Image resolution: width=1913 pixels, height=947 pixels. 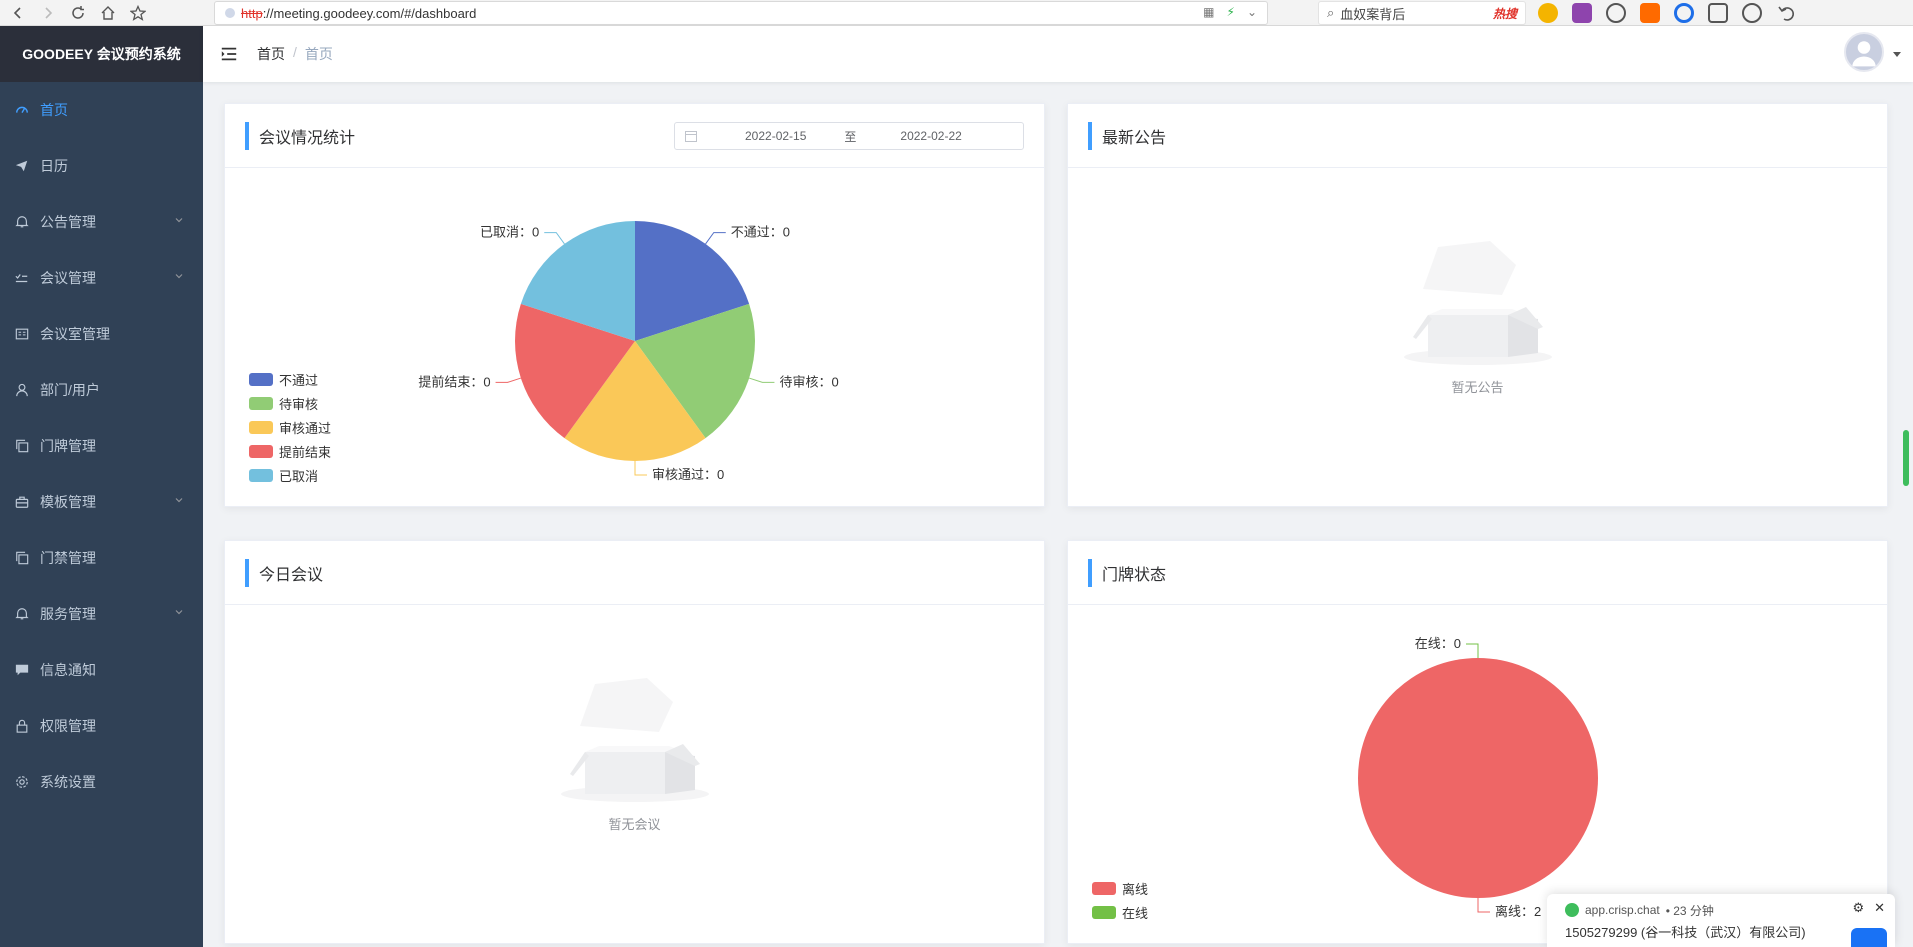 What do you see at coordinates (760, 232) in the screenshot?
I see `pie-slice-label: 不通过：0` at bounding box center [760, 232].